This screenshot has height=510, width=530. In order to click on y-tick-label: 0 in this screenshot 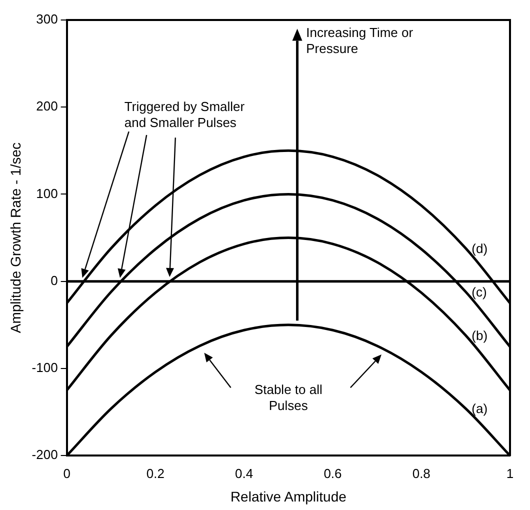, I will do `click(54, 280)`.